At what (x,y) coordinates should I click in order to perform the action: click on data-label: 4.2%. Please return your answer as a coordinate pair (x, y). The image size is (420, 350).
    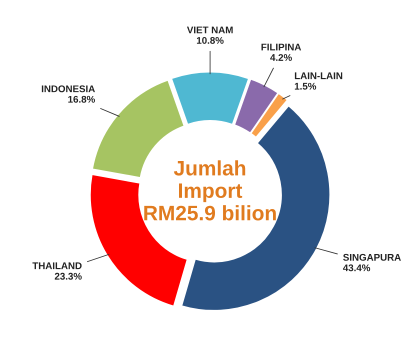
    Looking at the image, I should click on (281, 57).